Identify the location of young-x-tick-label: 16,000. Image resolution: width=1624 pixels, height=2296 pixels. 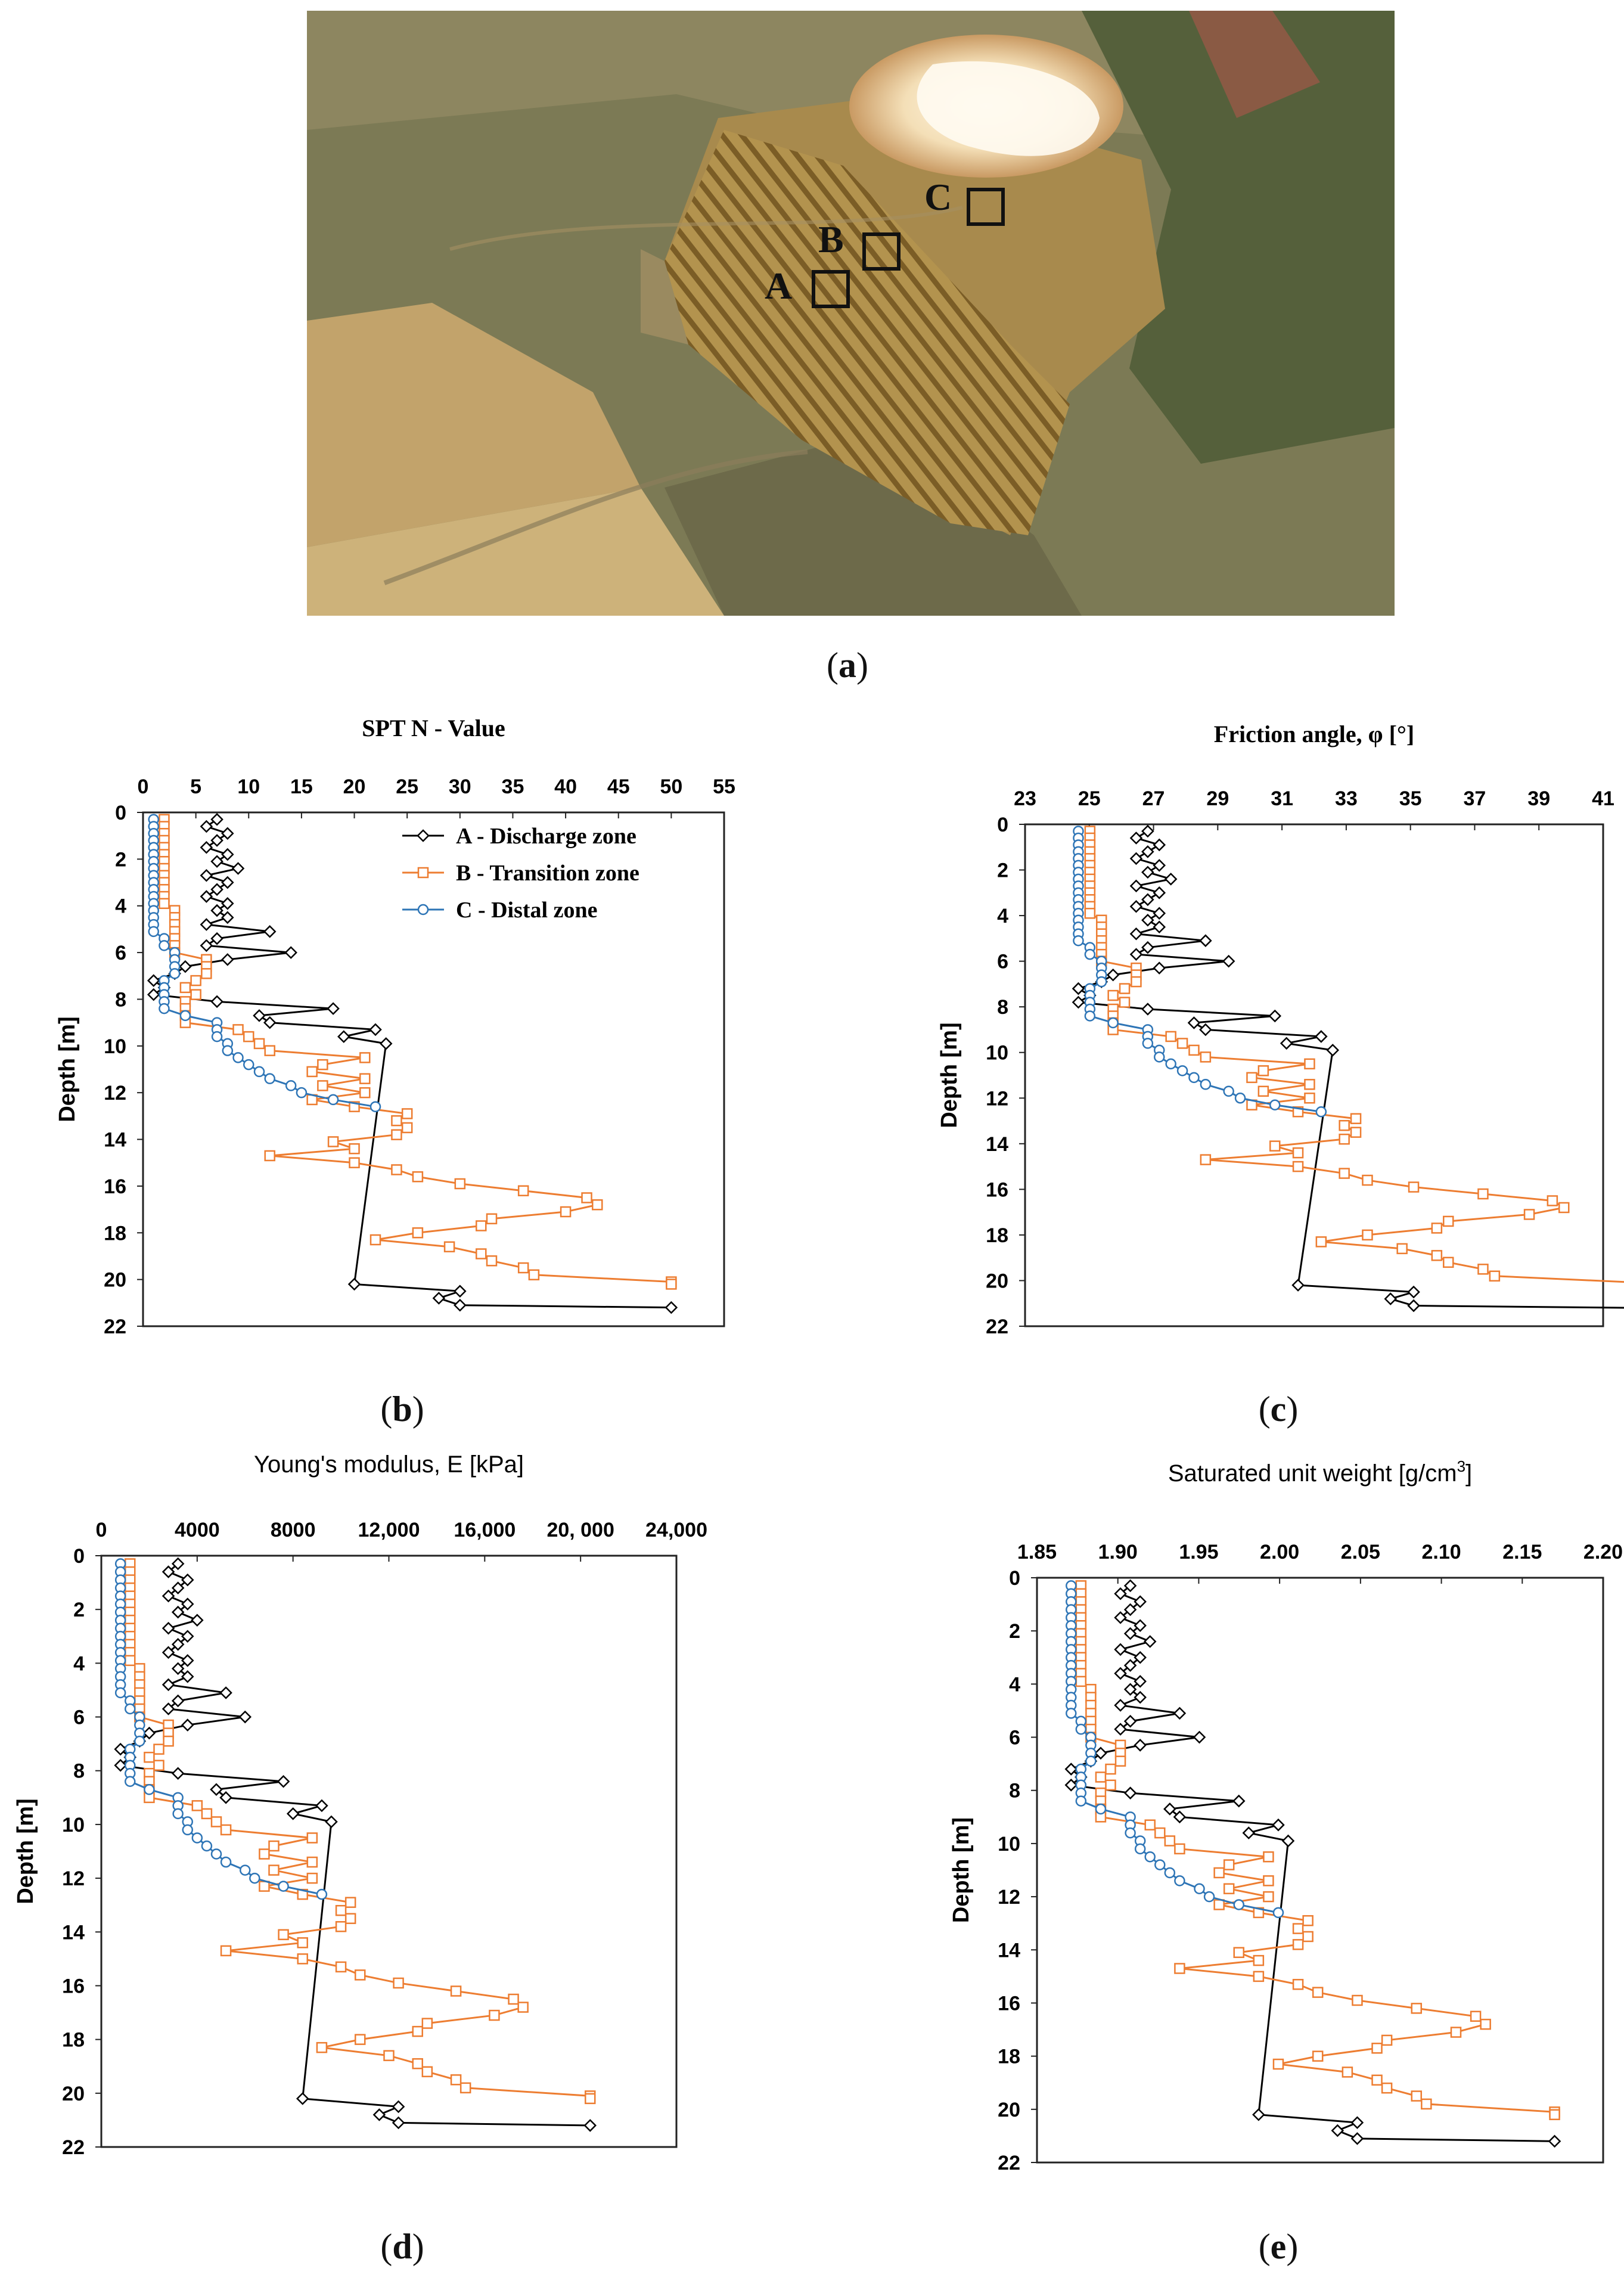
(485, 1530).